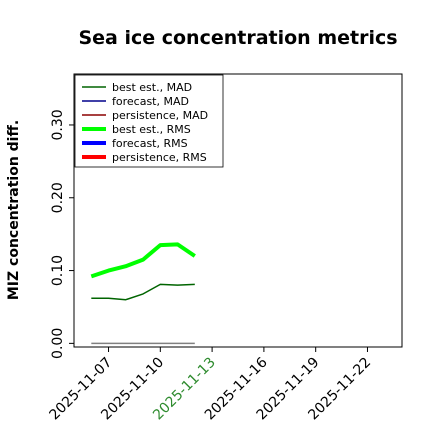 The image size is (440, 440). I want to click on series-line-best-est-mad, so click(143, 292).